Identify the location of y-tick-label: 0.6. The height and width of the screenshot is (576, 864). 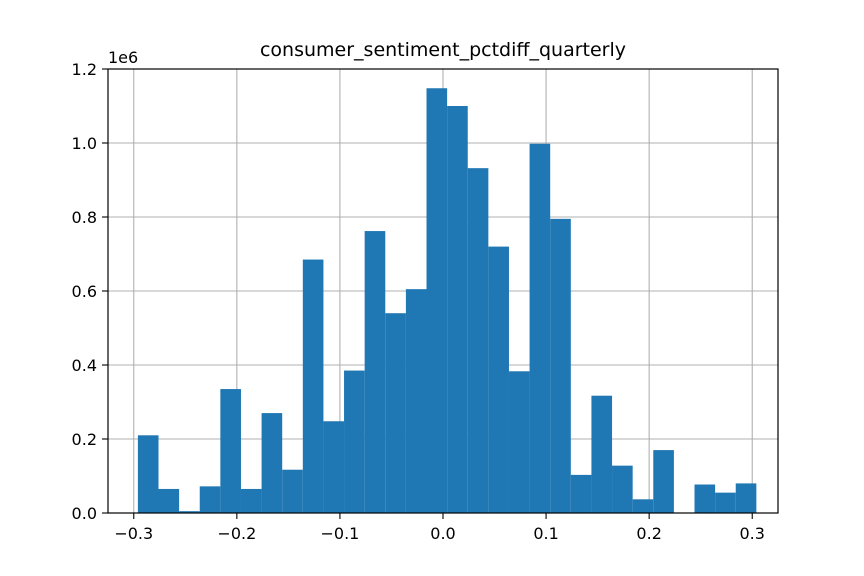
(84, 291).